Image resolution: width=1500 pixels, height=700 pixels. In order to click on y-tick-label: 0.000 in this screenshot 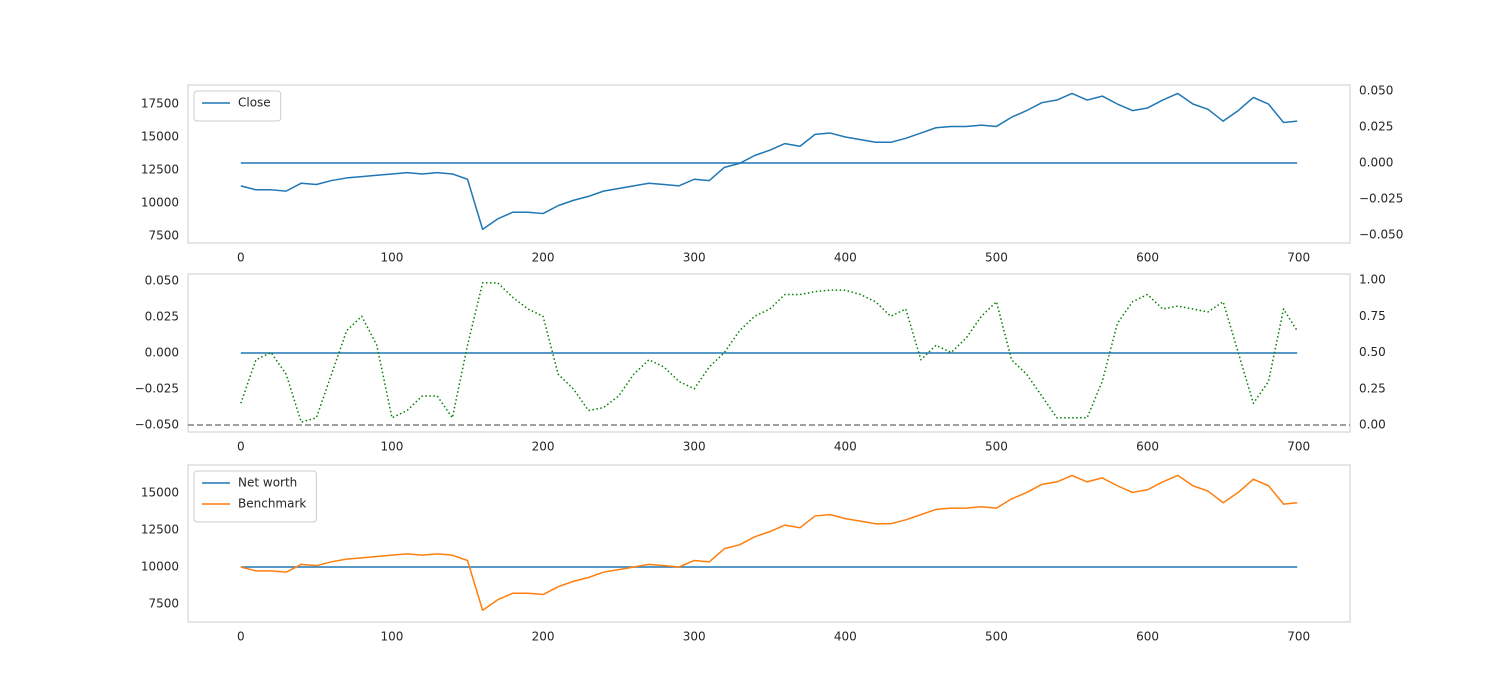, I will do `click(162, 353)`.